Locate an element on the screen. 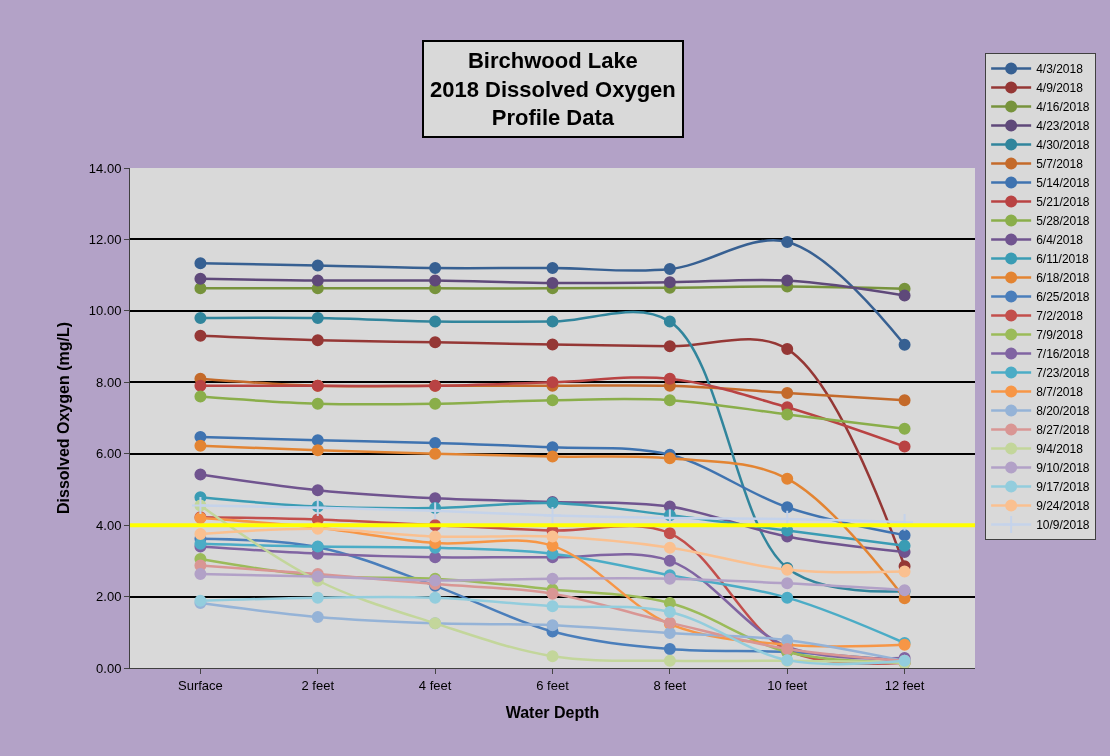 This screenshot has width=1110, height=756. legend-label: 4/16/2018 is located at coordinates (1063, 107).